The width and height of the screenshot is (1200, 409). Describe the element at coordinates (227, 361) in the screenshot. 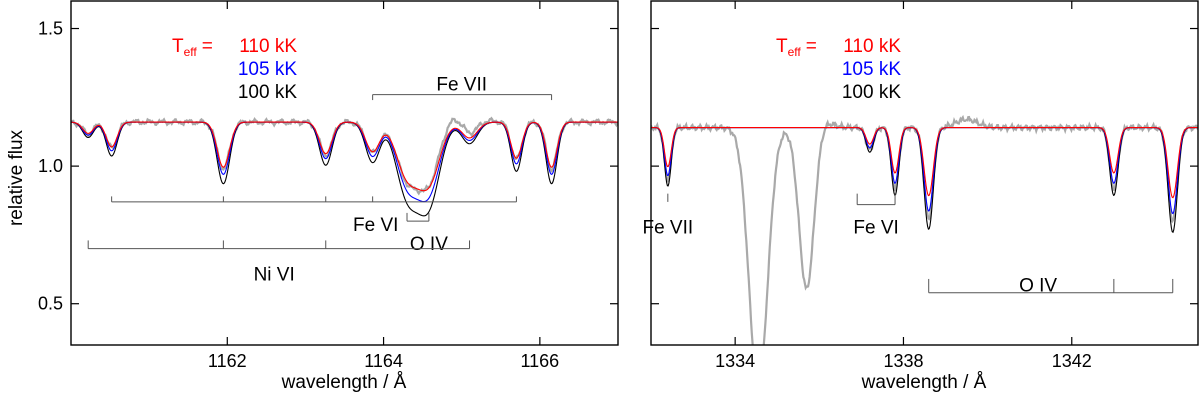

I see `x-tick-label: 1162` at that location.